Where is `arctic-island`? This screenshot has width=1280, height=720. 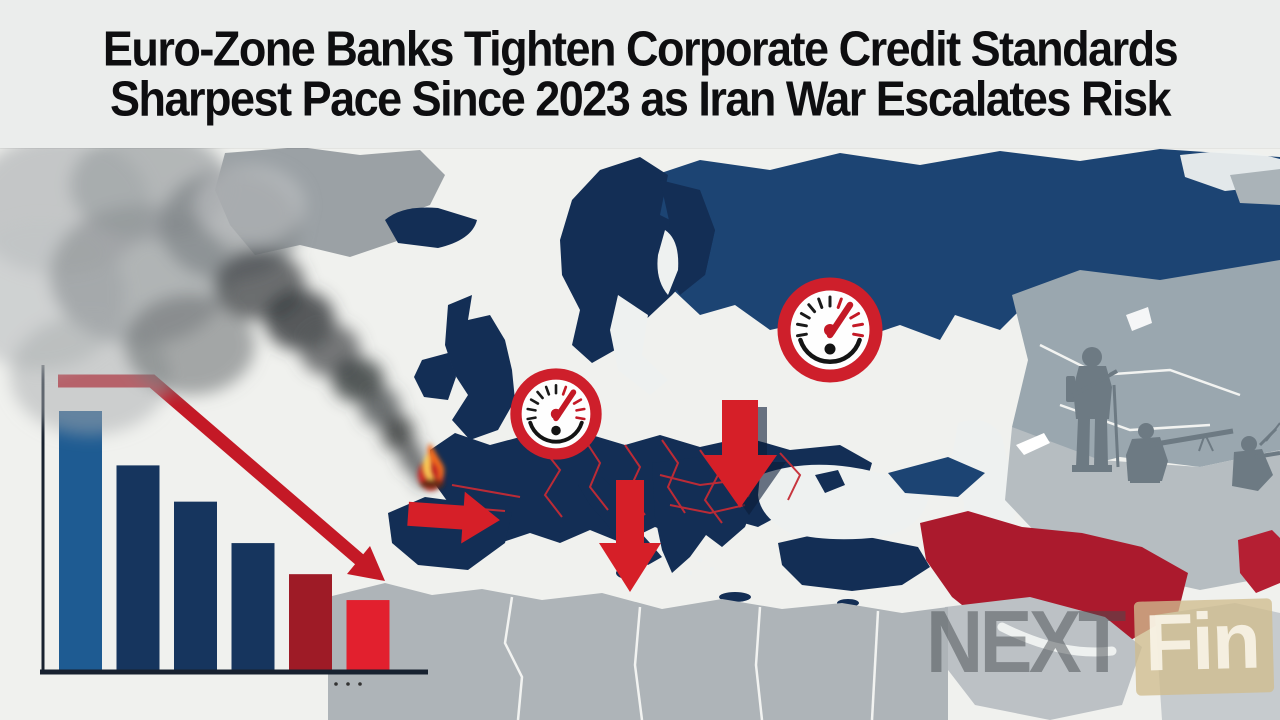 arctic-island is located at coordinates (1255, 187).